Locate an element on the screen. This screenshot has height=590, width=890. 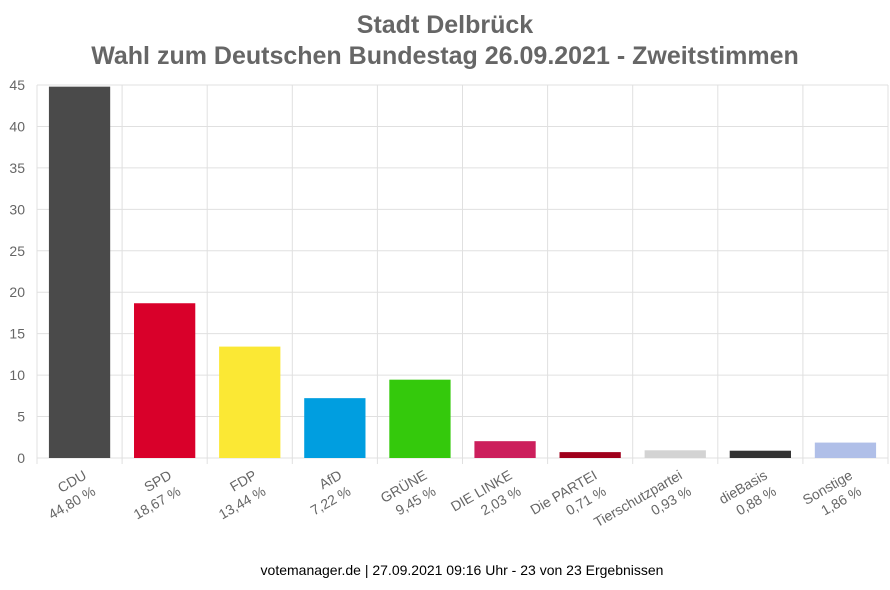
y-tick-label: 0 is located at coordinates (21, 458).